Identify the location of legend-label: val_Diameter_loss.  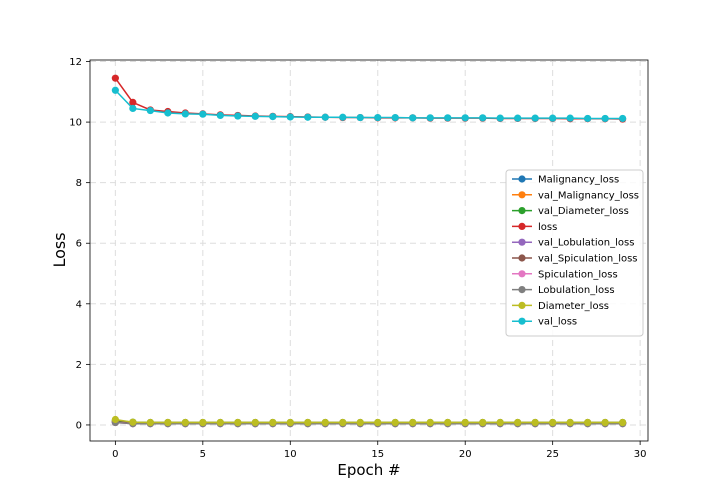
(583, 211).